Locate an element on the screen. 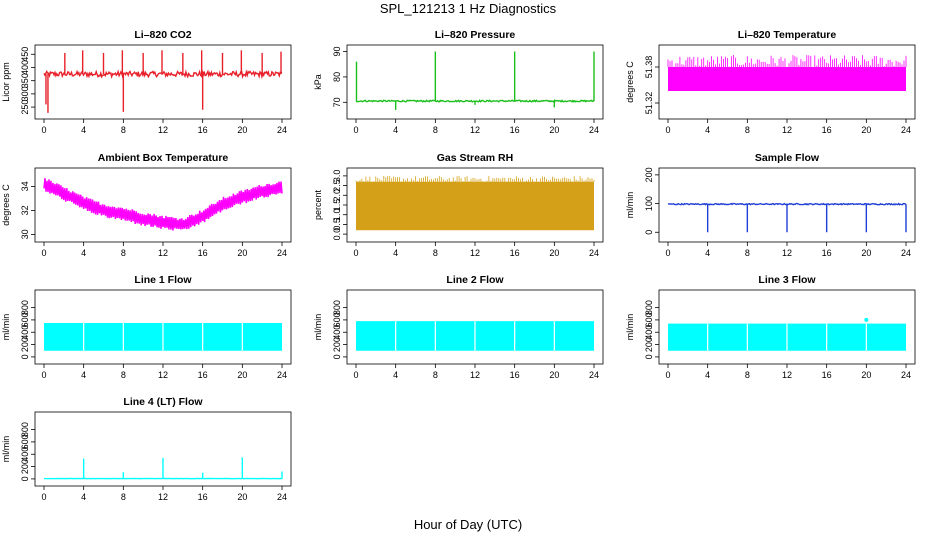 Image resolution: width=936 pixels, height=540 pixels. panel-title: Line 4 (LT) Flow is located at coordinates (163, 402).